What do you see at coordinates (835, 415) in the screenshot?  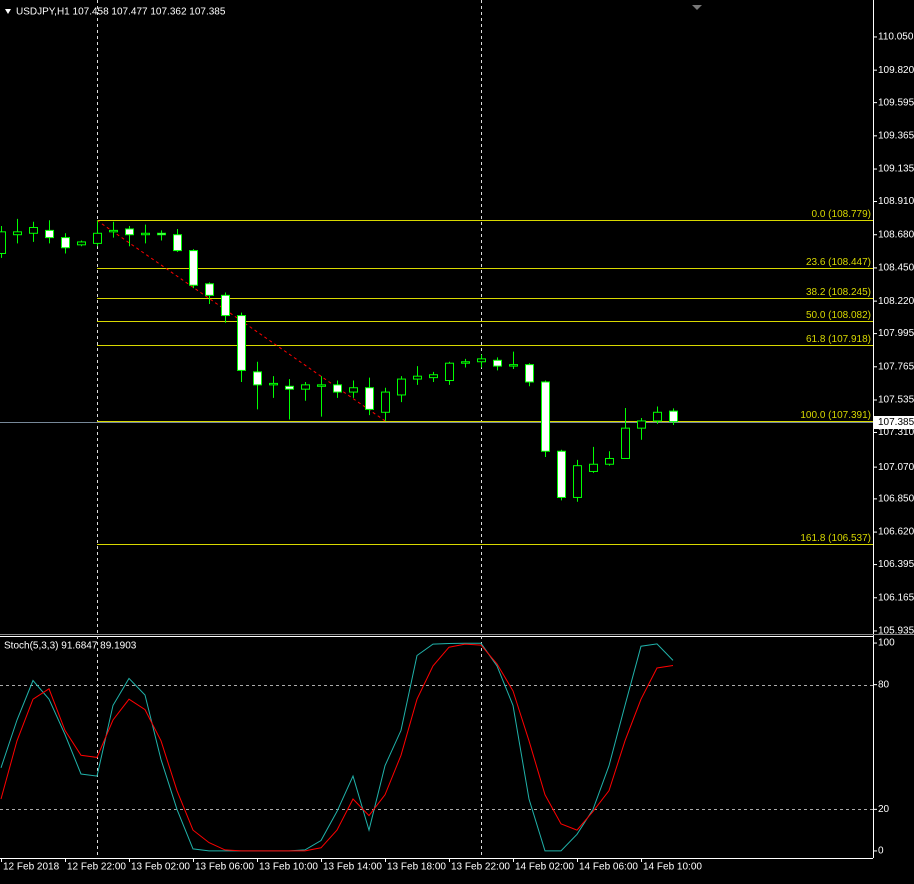 I see `fib-label: 100.0 (107.391)` at bounding box center [835, 415].